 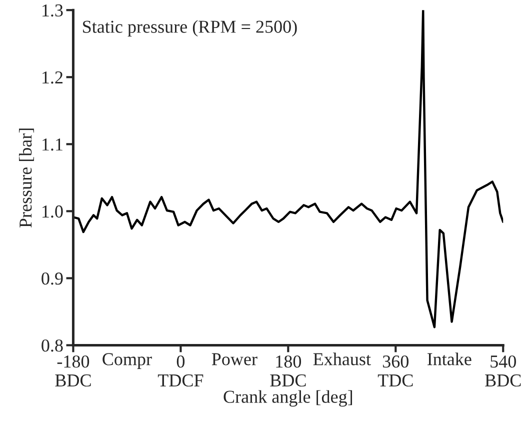 I want to click on y-tick-label: 0.9, so click(x=52, y=278).